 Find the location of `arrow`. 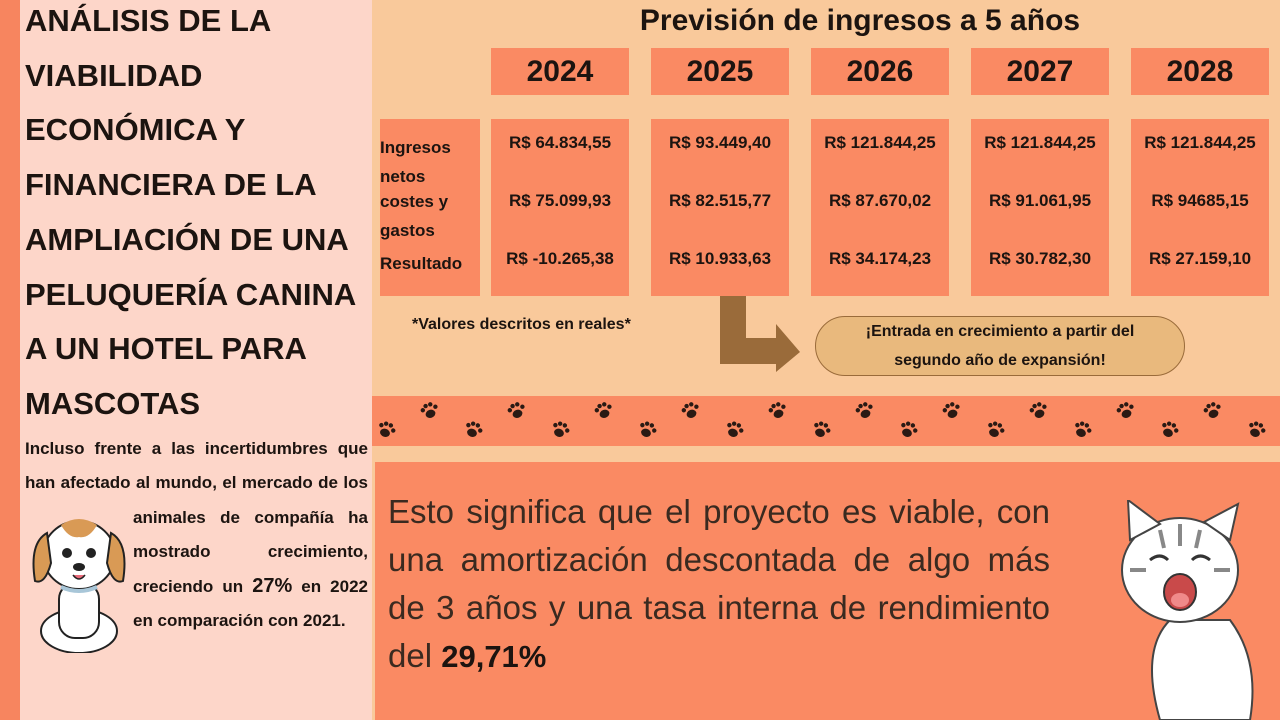

arrow is located at coordinates (760, 334).